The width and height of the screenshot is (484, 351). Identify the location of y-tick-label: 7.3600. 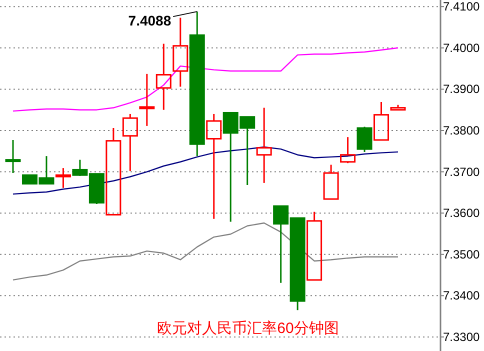
(461, 213).